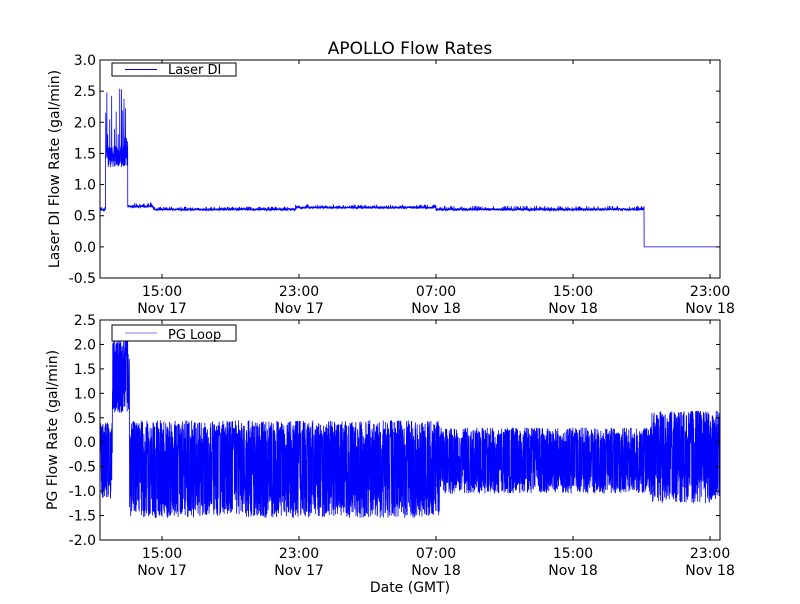 The image size is (800, 604). What do you see at coordinates (194, 335) in the screenshot?
I see `legend-label: PG Loop` at bounding box center [194, 335].